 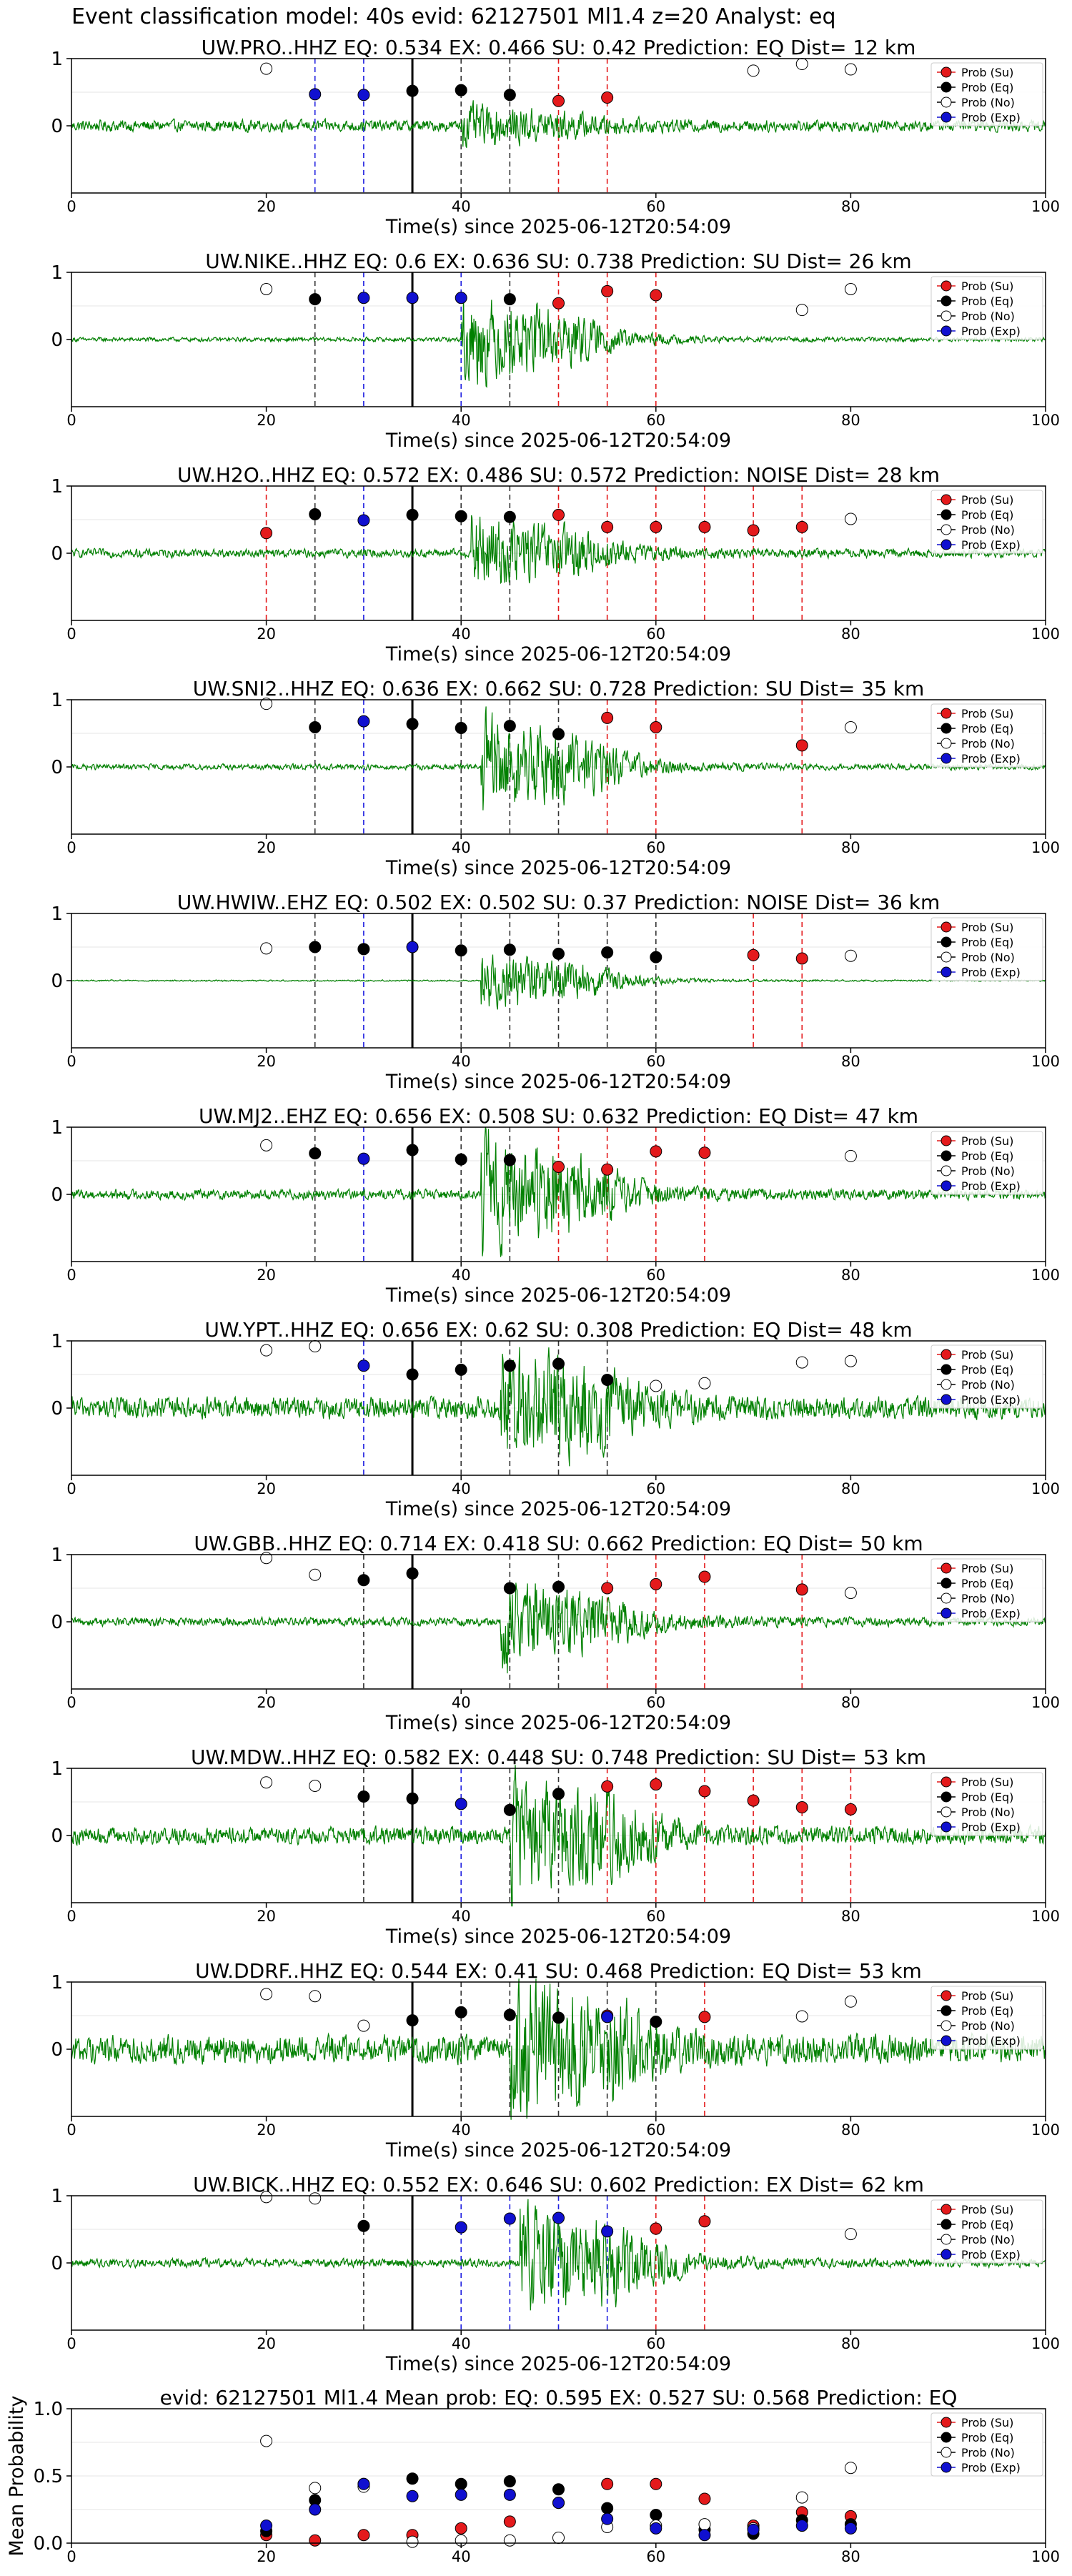 I want to click on y-tick-label: 0.5, so click(x=48, y=2476).